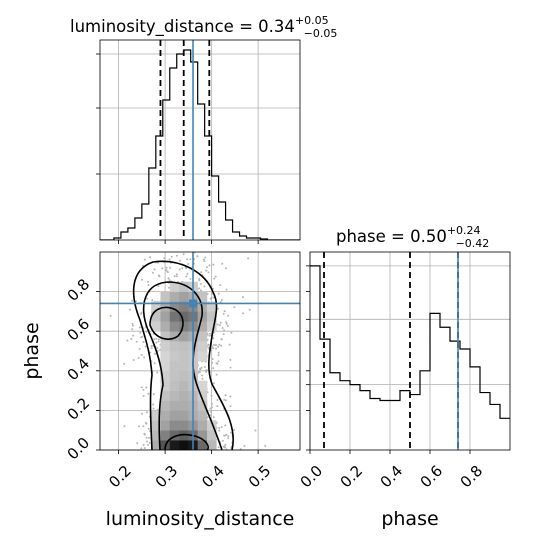 The width and height of the screenshot is (550, 550). I want to click on joint-x-tick-label-0.5: 0.5, so click(260, 477).